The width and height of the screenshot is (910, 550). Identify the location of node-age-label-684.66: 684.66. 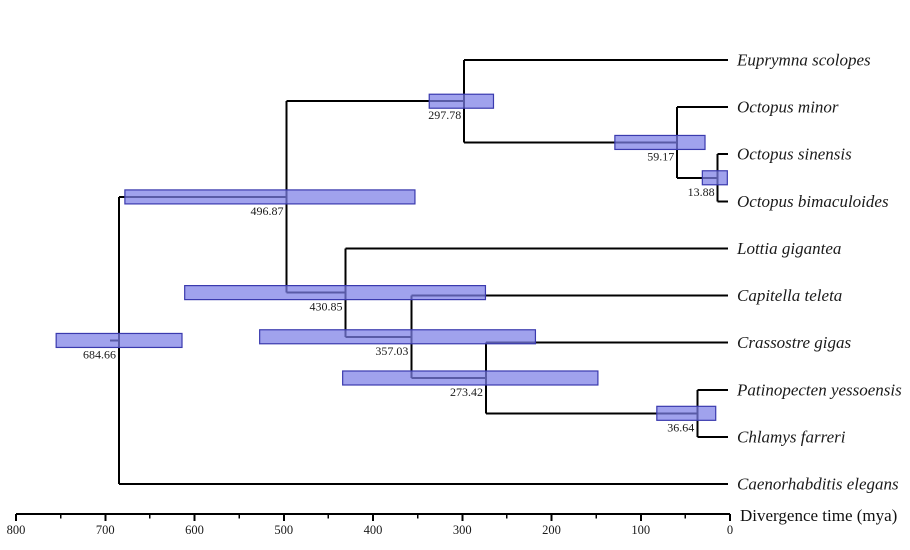
(99, 354).